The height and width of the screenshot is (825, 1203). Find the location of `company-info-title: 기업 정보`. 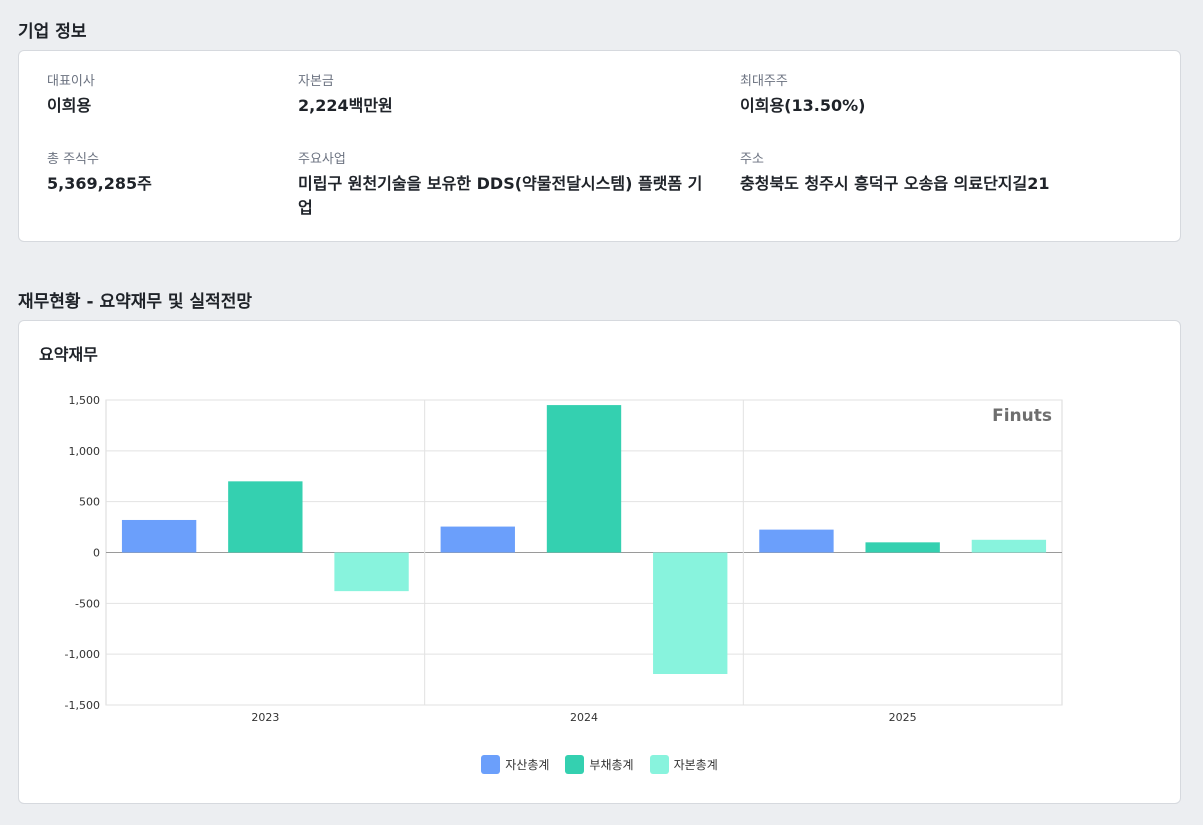

company-info-title: 기업 정보 is located at coordinates (52, 32).